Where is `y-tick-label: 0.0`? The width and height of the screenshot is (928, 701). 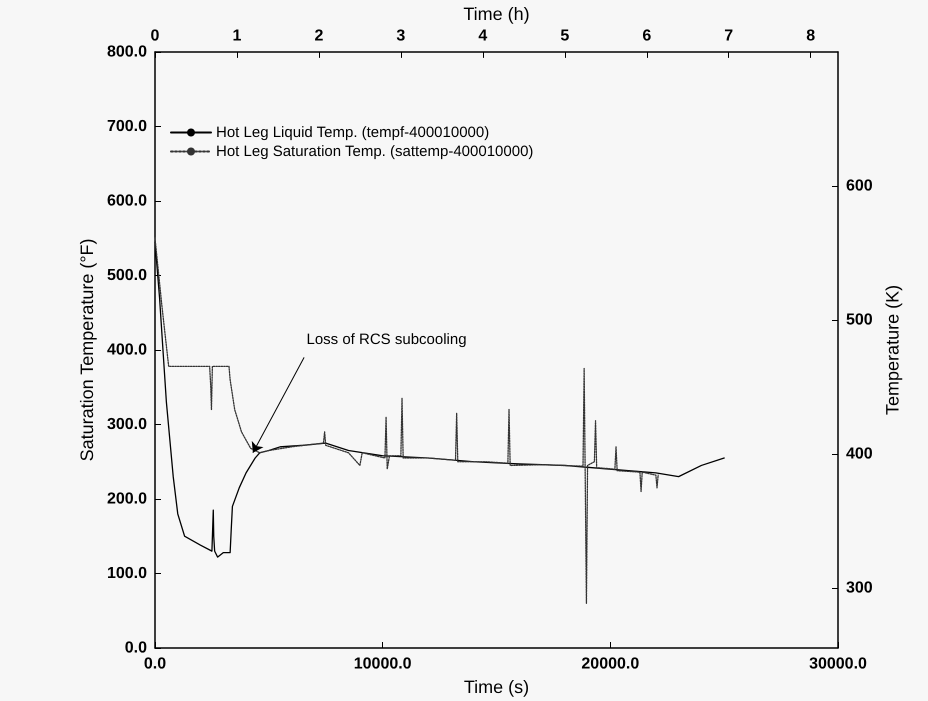 y-tick-label: 0.0 is located at coordinates (136, 648).